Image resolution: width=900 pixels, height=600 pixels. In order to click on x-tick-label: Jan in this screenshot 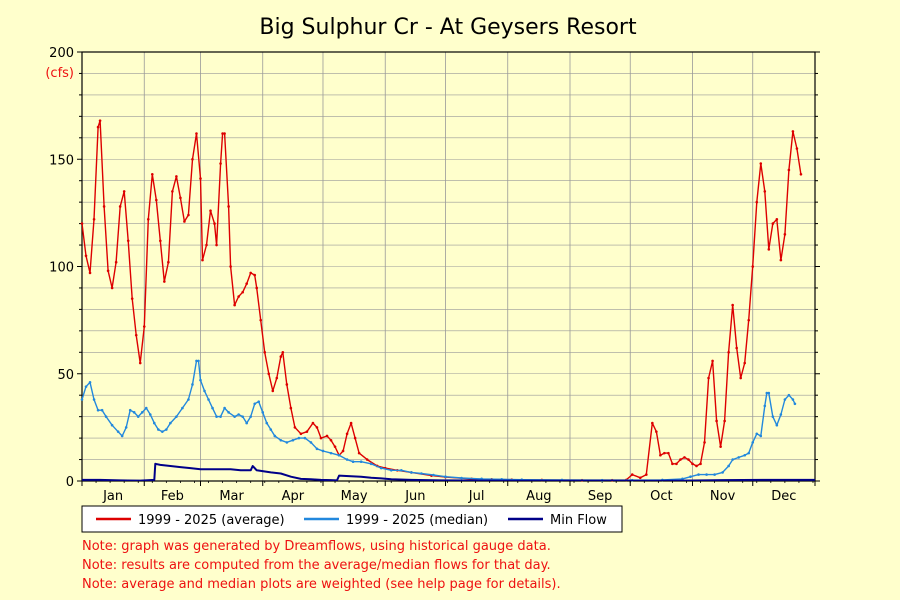, I will do `click(112, 496)`.